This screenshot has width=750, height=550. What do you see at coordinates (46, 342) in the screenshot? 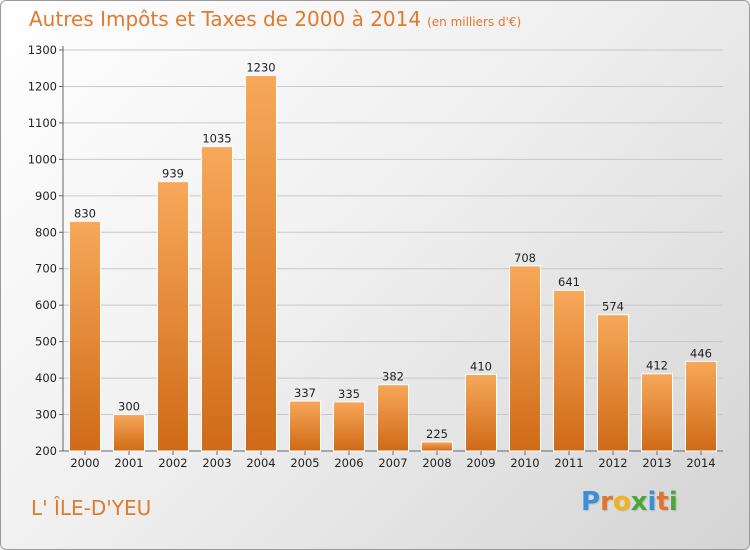
I see `y-tick-label: 500` at bounding box center [46, 342].